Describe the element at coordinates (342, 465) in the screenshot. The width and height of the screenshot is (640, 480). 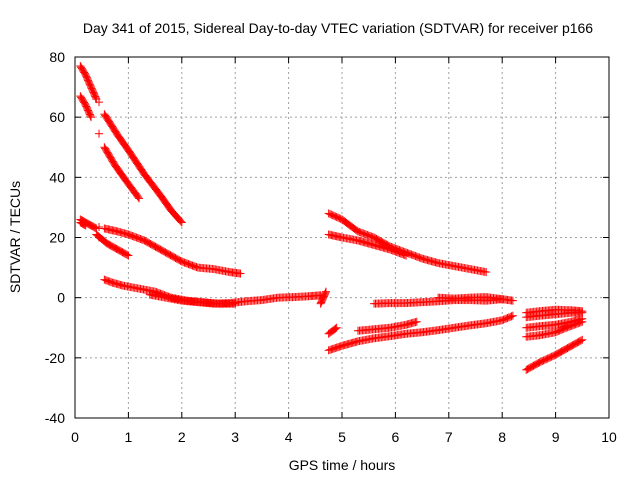
I see `x-axis-label: GPS time / hours` at that location.